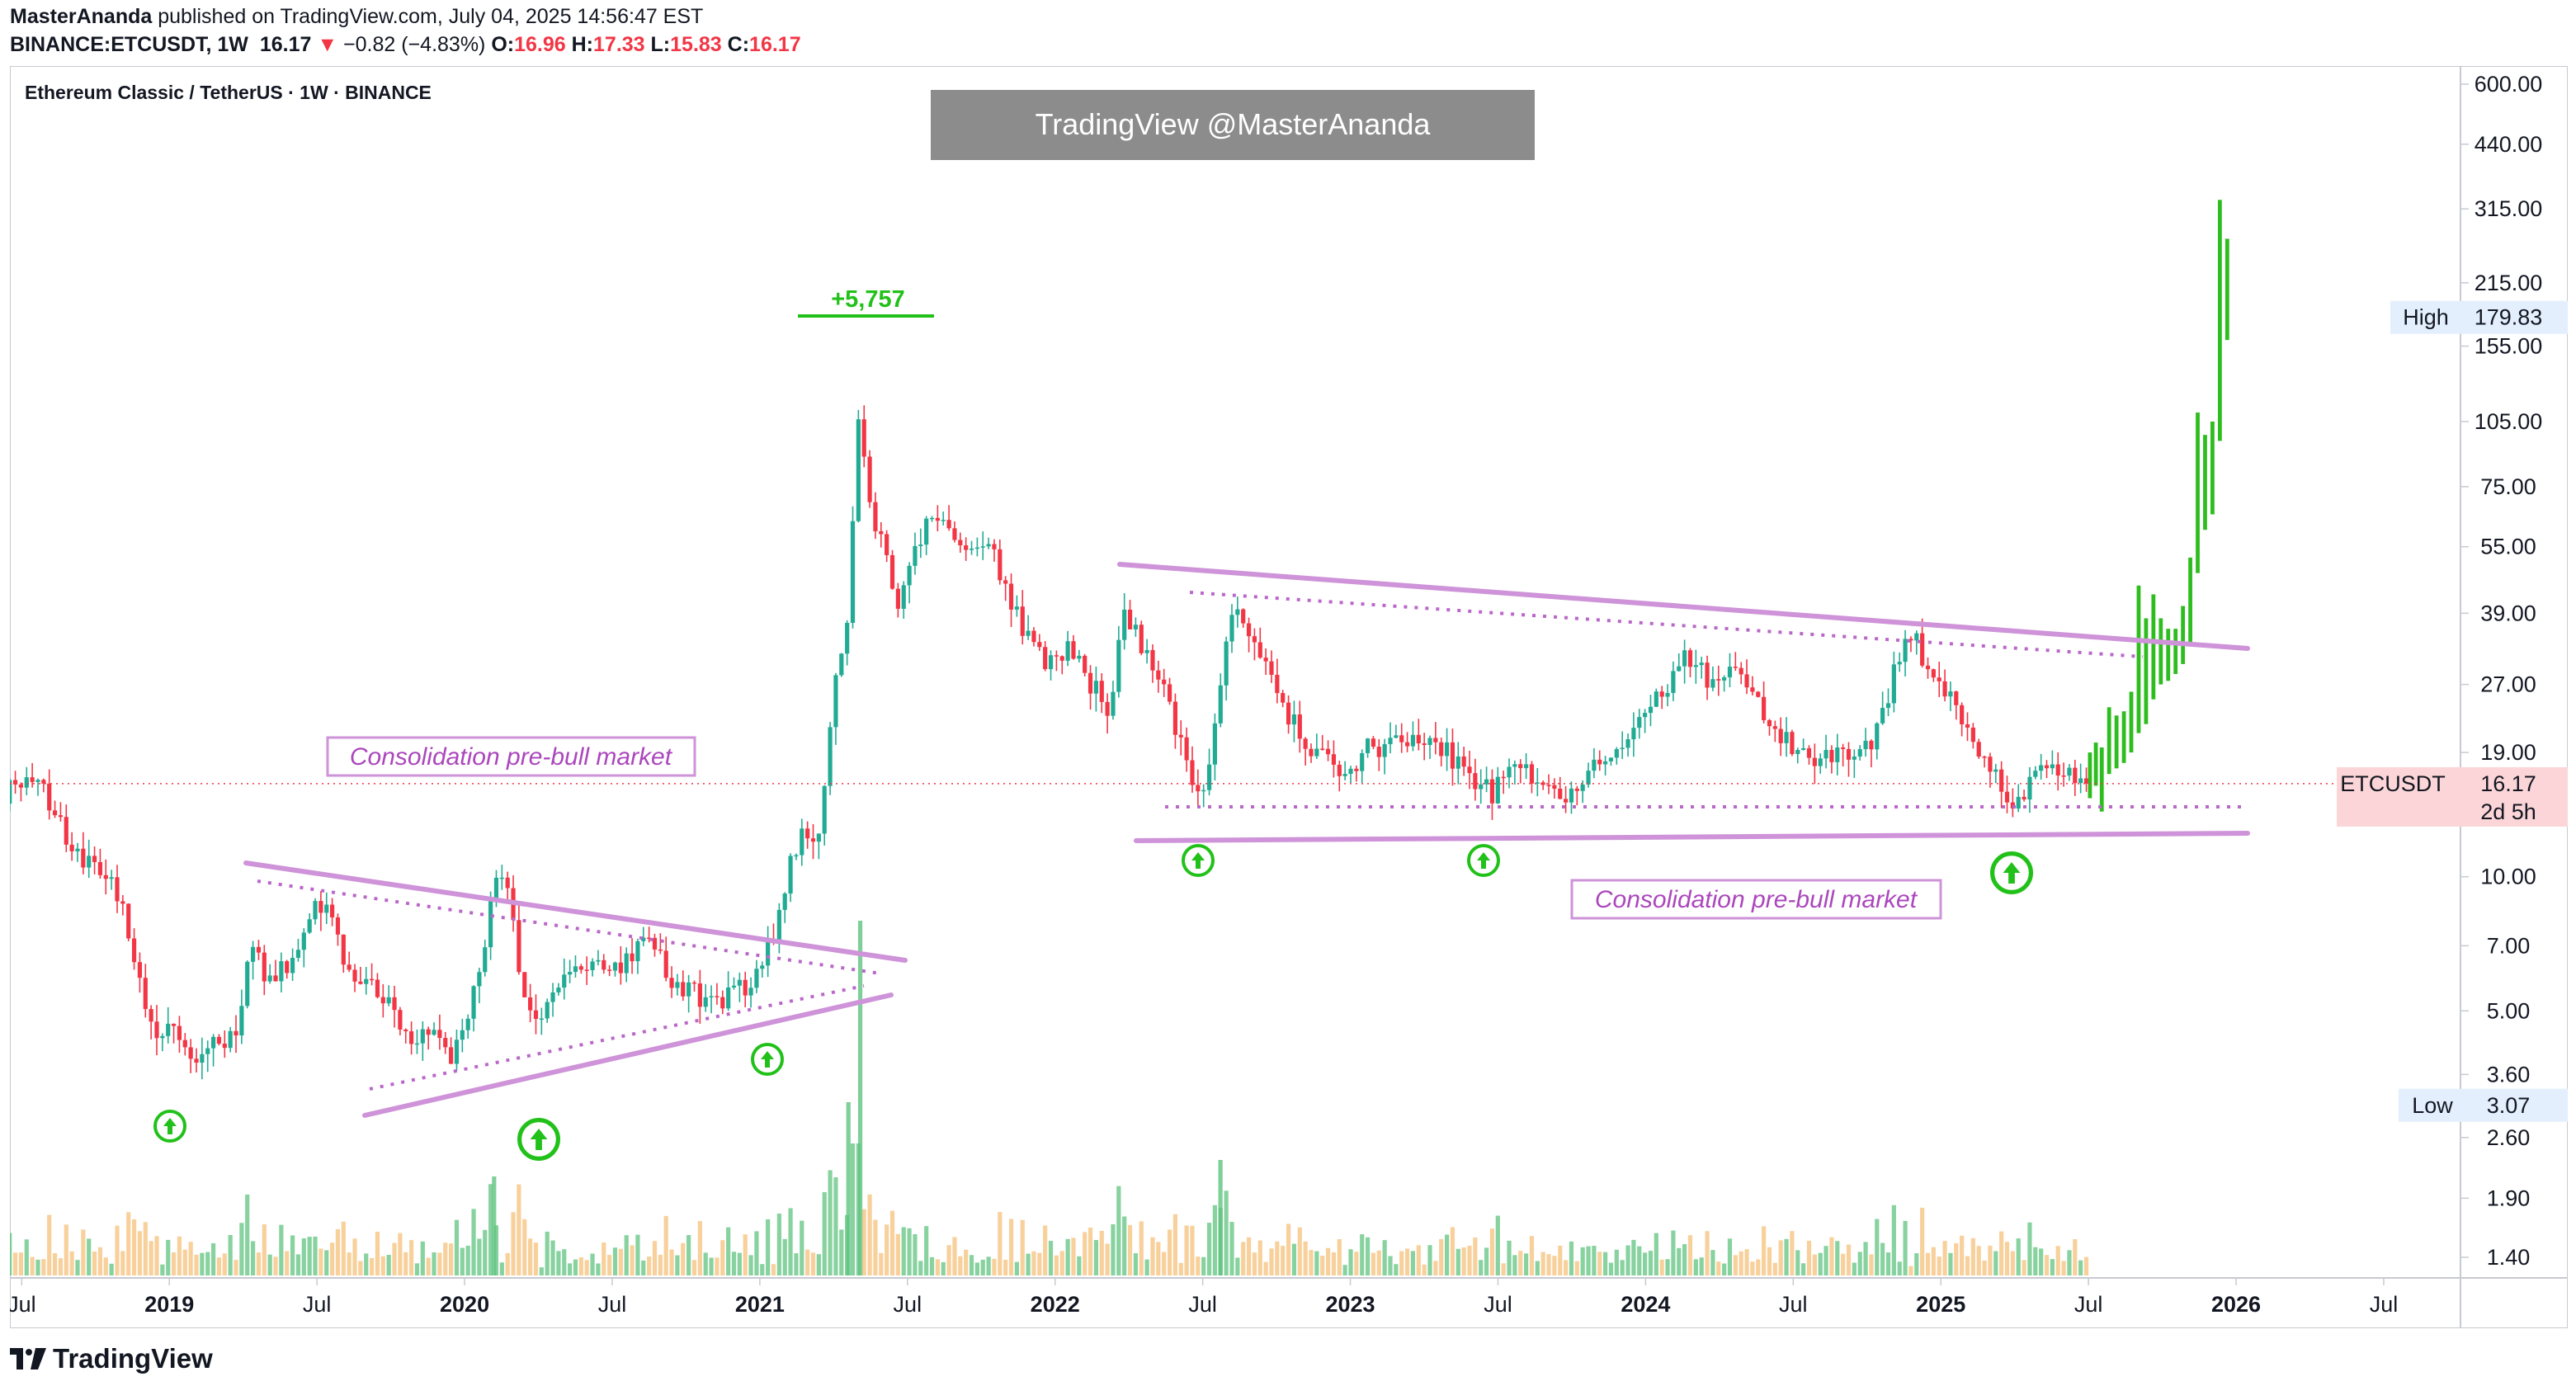  I want to click on low-value: 3.07, so click(2509, 1105).